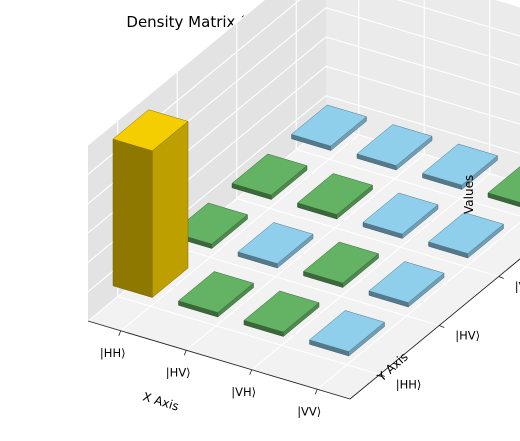 The height and width of the screenshot is (441, 520). Describe the element at coordinates (467, 336) in the screenshot. I see `y-tick-label: |HV⟩` at that location.